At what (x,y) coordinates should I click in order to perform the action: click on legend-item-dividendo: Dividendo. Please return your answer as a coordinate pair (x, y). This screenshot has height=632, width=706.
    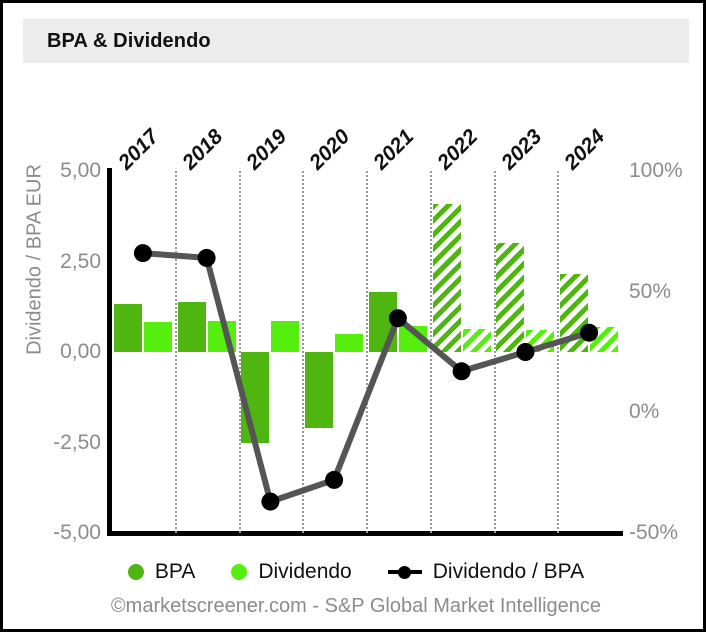
    Looking at the image, I should click on (291, 572).